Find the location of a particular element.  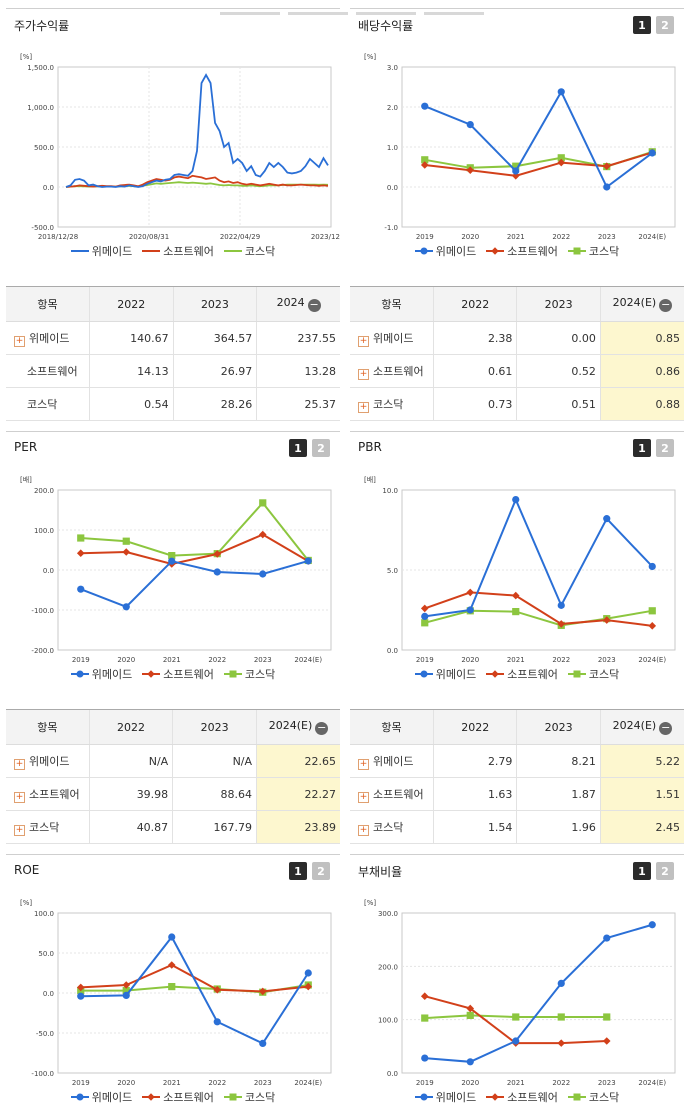

value-cell: 0.73 is located at coordinates (475, 404).